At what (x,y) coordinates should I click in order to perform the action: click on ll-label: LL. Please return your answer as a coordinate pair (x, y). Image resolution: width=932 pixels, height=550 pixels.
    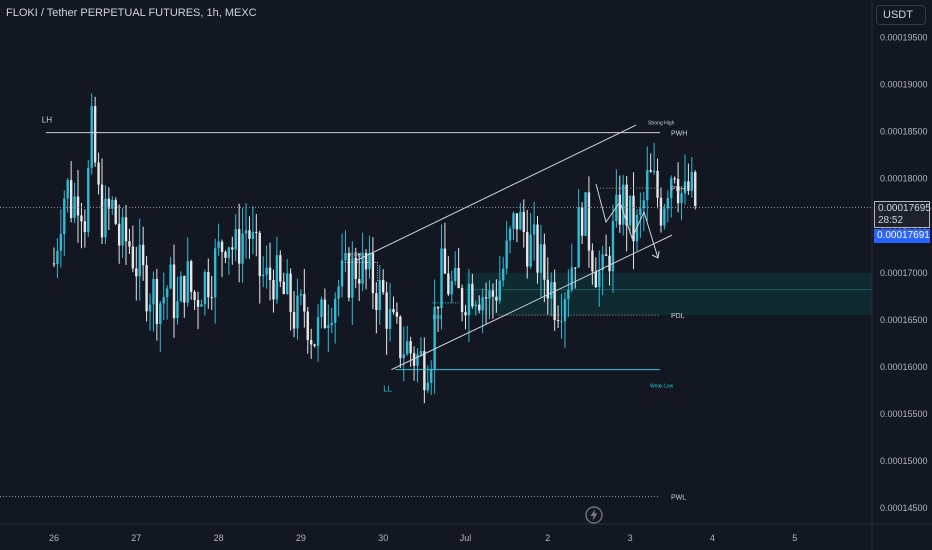
    Looking at the image, I should click on (387, 389).